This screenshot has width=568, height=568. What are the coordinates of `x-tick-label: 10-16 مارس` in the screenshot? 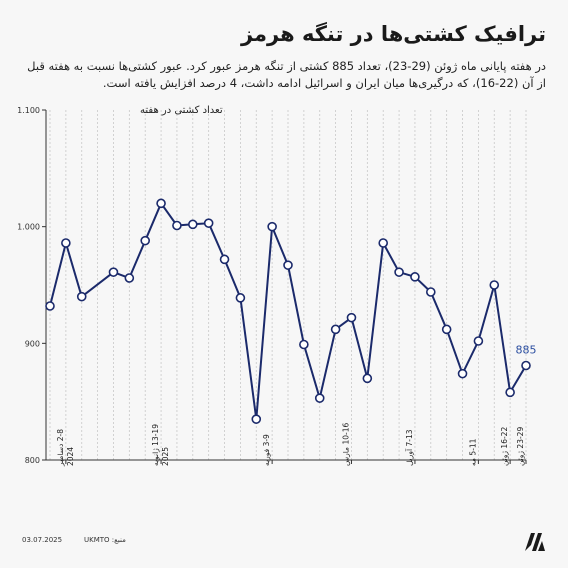 It's located at (345, 444).